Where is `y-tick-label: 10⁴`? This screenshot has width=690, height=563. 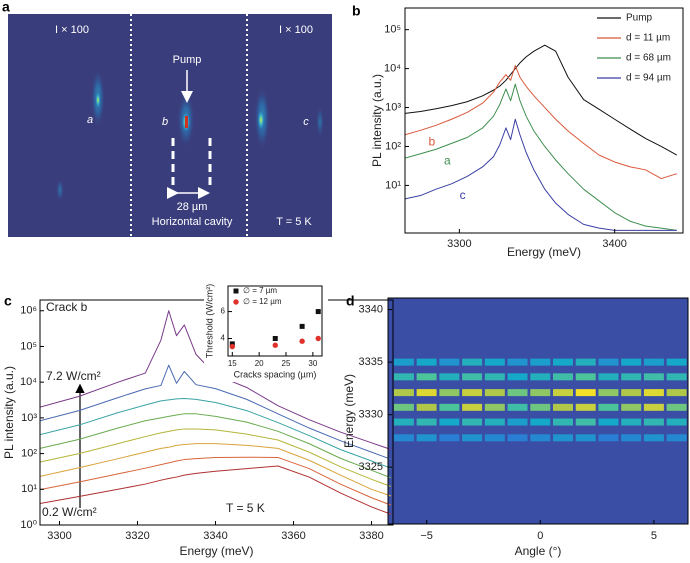 y-tick-label: 10⁴ is located at coordinates (28, 382).